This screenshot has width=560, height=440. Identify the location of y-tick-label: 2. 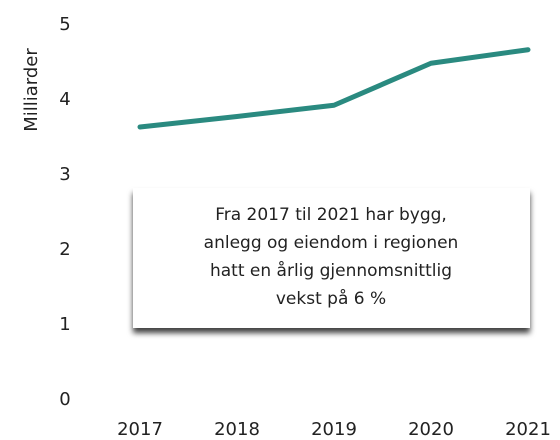
(64, 249).